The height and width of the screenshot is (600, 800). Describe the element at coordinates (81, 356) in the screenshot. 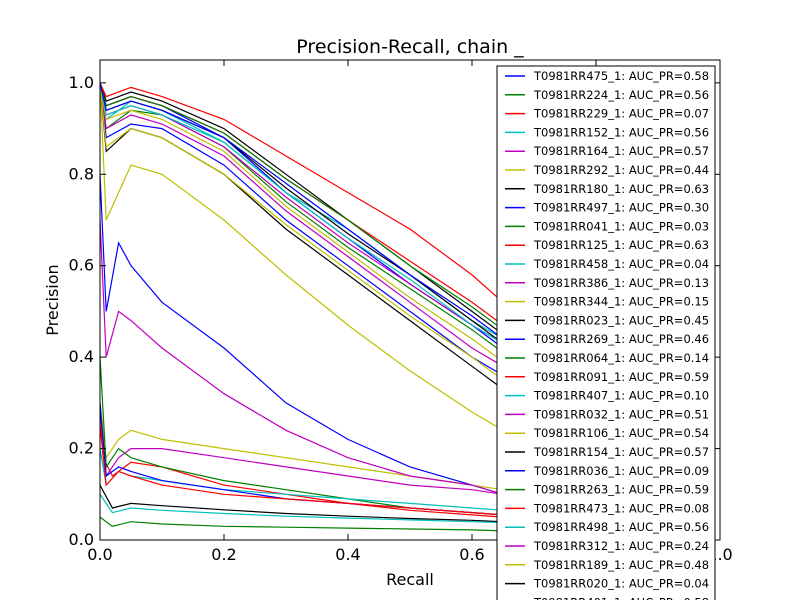

I see `y-tick-label: 0.4` at that location.